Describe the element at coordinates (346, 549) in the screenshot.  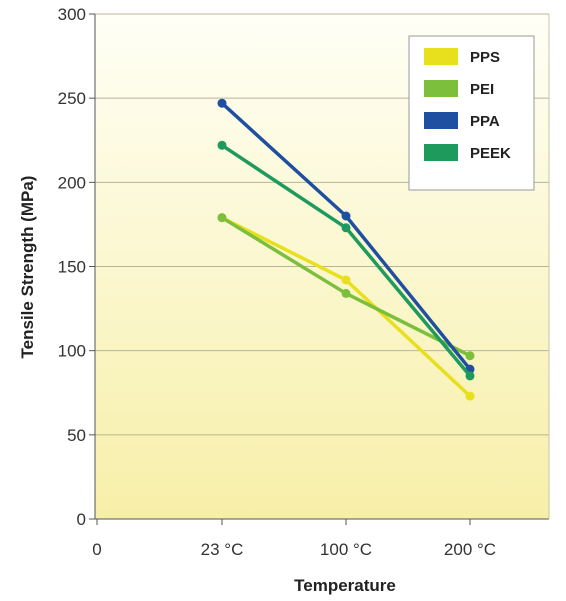
I see `x-tick-label: 100 °C` at that location.